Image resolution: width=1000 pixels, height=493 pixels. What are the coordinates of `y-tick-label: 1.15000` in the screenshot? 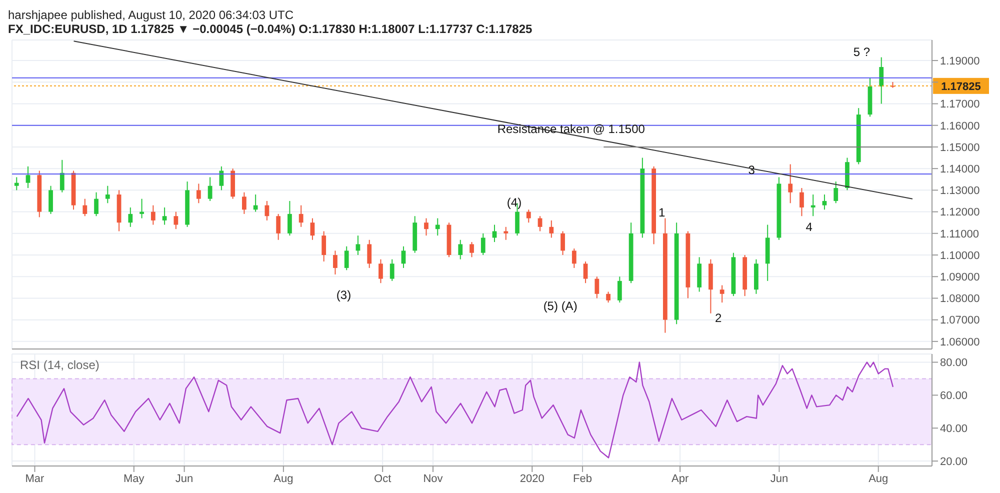 It's located at (960, 148).